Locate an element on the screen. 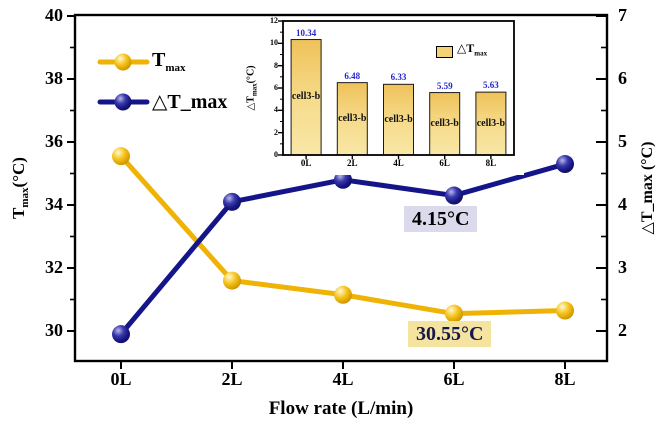 This screenshot has height=433, width=662. inset-bar-value-label: 6.33 is located at coordinates (398, 77).